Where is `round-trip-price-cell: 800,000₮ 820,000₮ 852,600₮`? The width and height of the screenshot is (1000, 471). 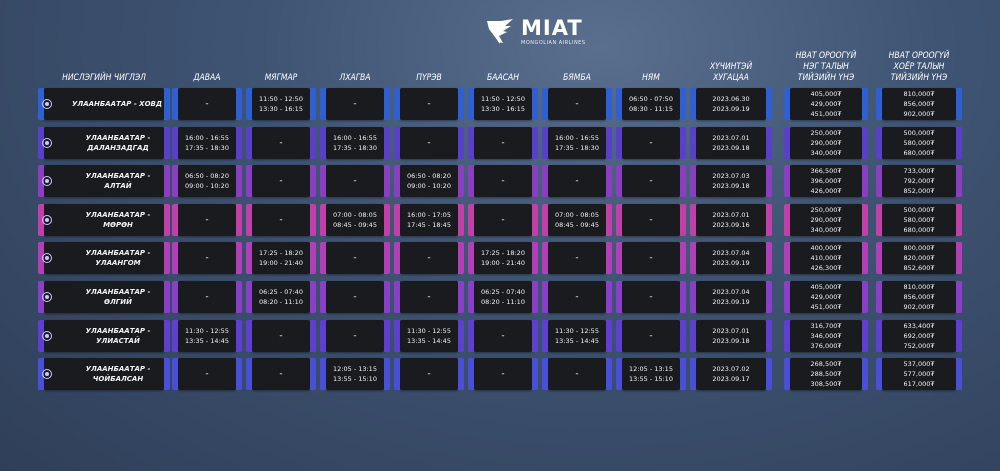 round-trip-price-cell: 800,000₮ 820,000₮ 852,600₮ is located at coordinates (919, 258).